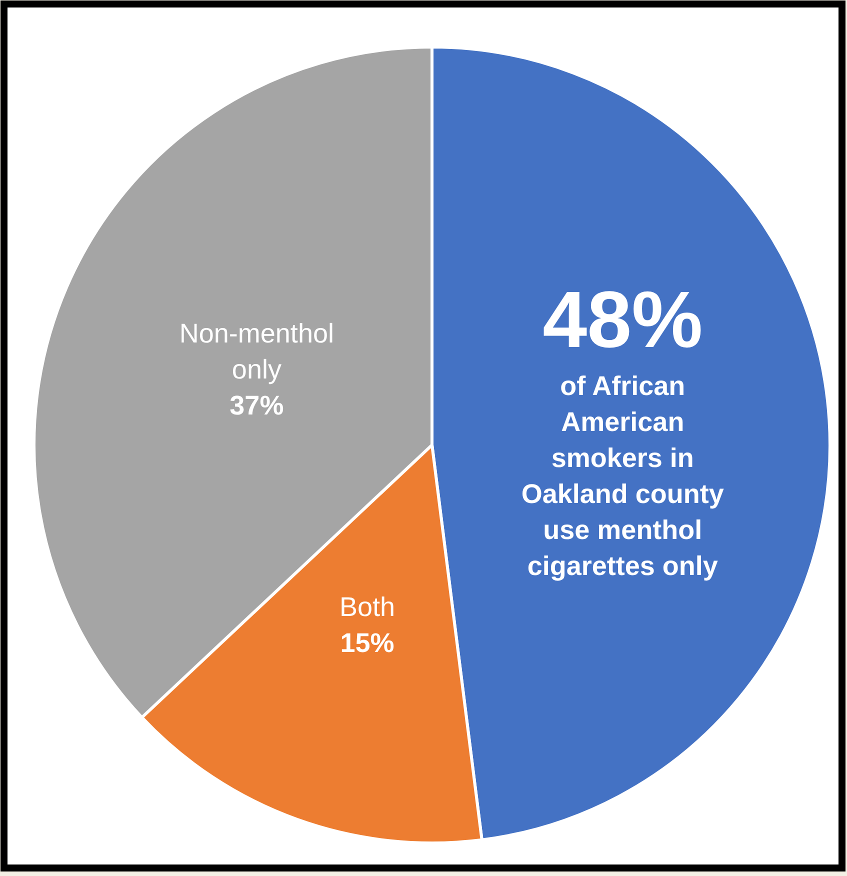  I want to click on slice-label: of African American smokers in Oakland county use menthol cigarettes only, so click(622, 476).